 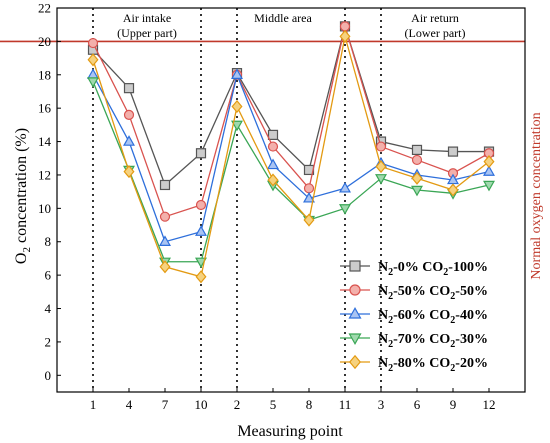 I want to click on y-tick-label: 18, so click(x=44, y=74).